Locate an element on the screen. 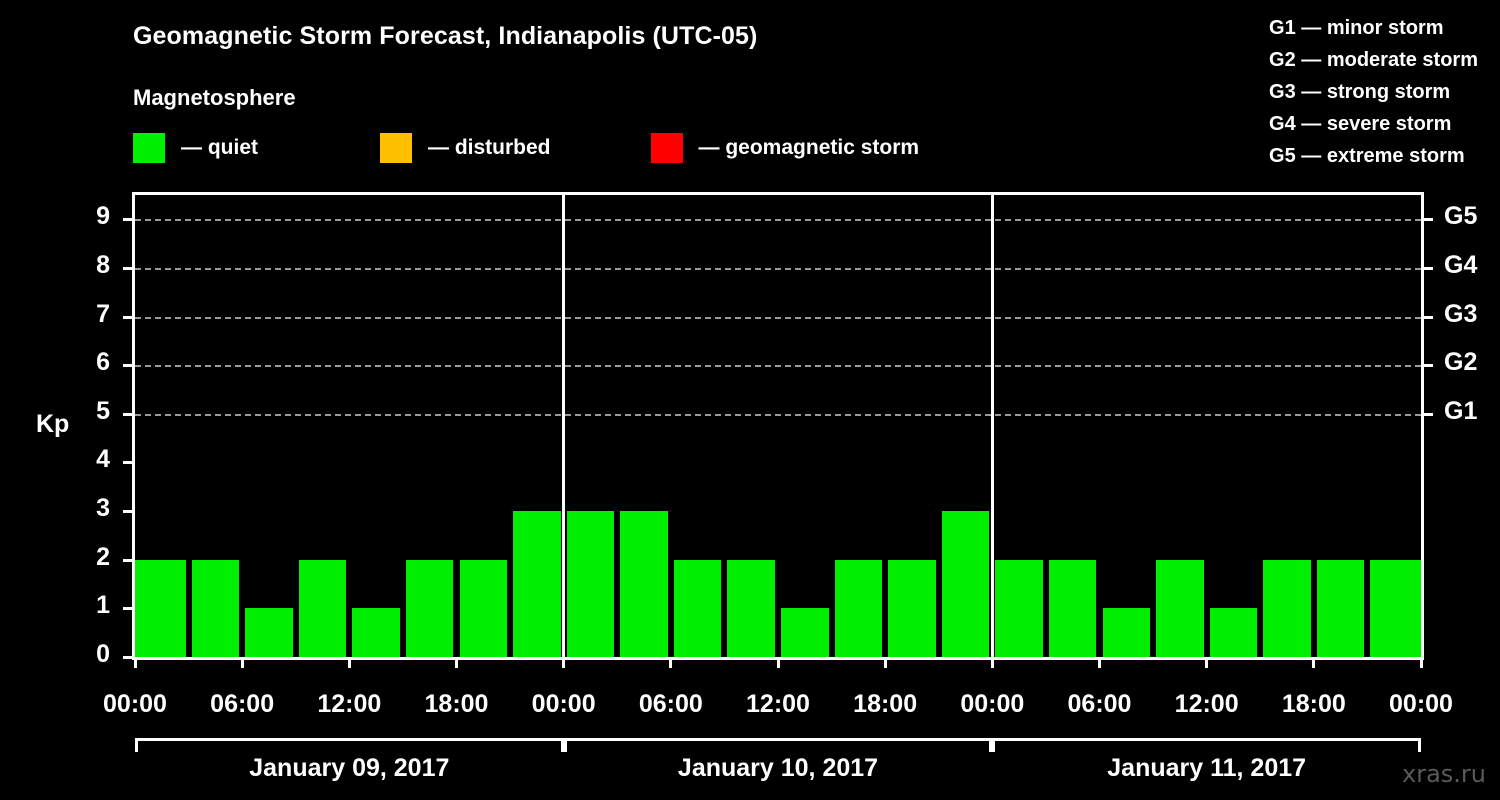  g-axis-label-G3: G3 is located at coordinates (1461, 313).